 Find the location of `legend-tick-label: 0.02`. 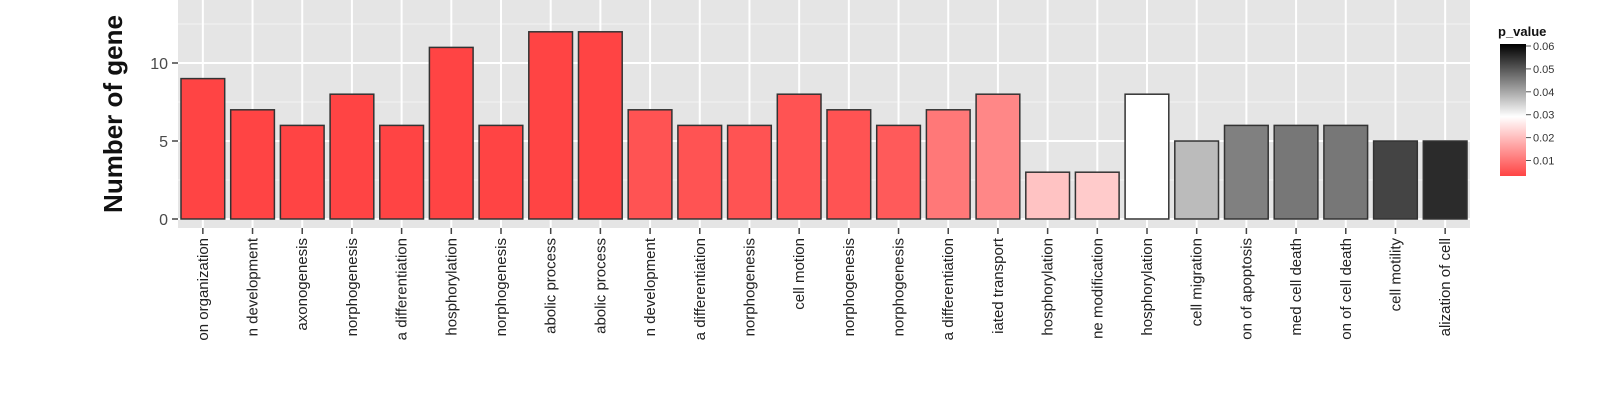

legend-tick-label: 0.02 is located at coordinates (1543, 139).